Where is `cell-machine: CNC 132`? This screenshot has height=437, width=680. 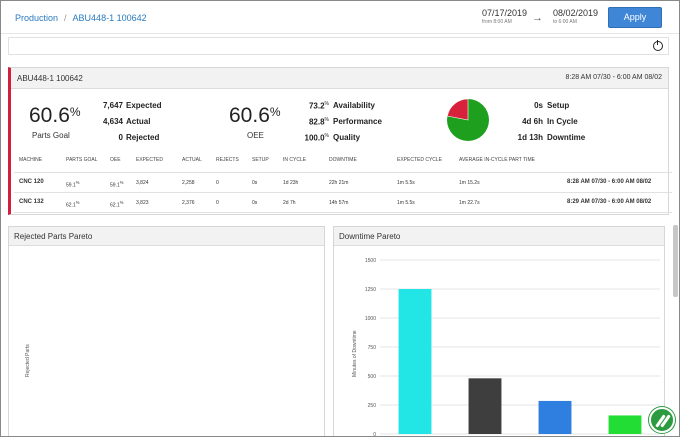
cell-machine: CNC 132 is located at coordinates (31, 202).